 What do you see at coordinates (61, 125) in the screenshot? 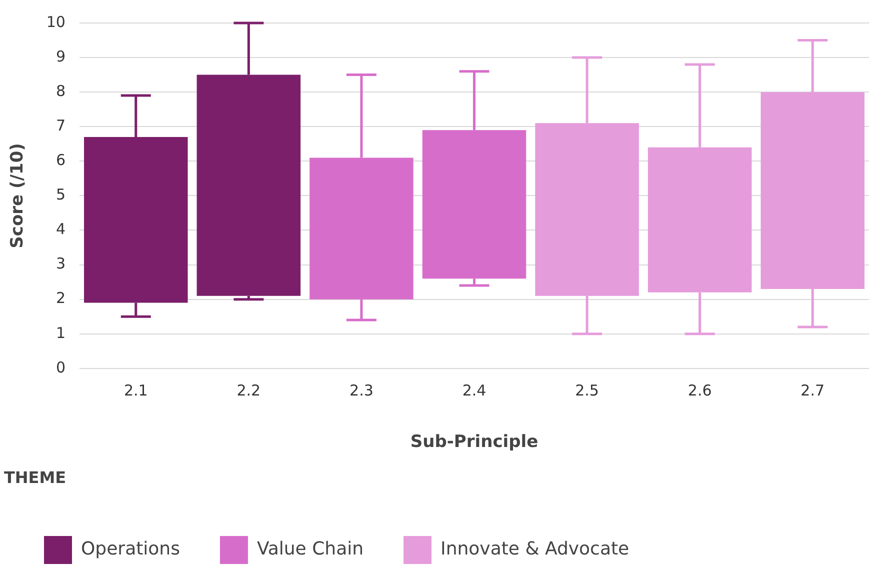
I see `y-tick-label: 7` at bounding box center [61, 125].